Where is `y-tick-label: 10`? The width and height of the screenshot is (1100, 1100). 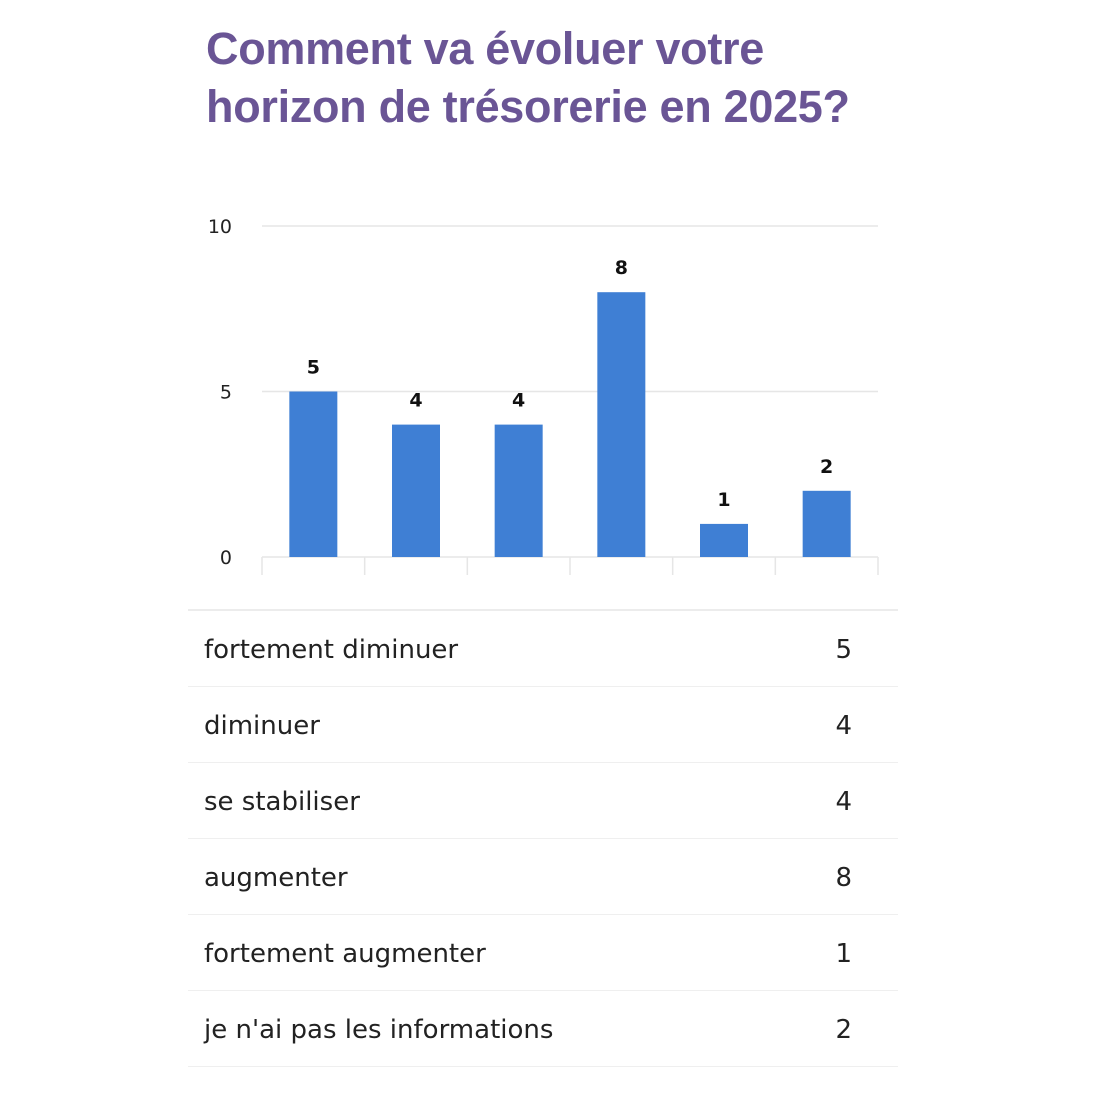
y-tick-label: 10 is located at coordinates (220, 227).